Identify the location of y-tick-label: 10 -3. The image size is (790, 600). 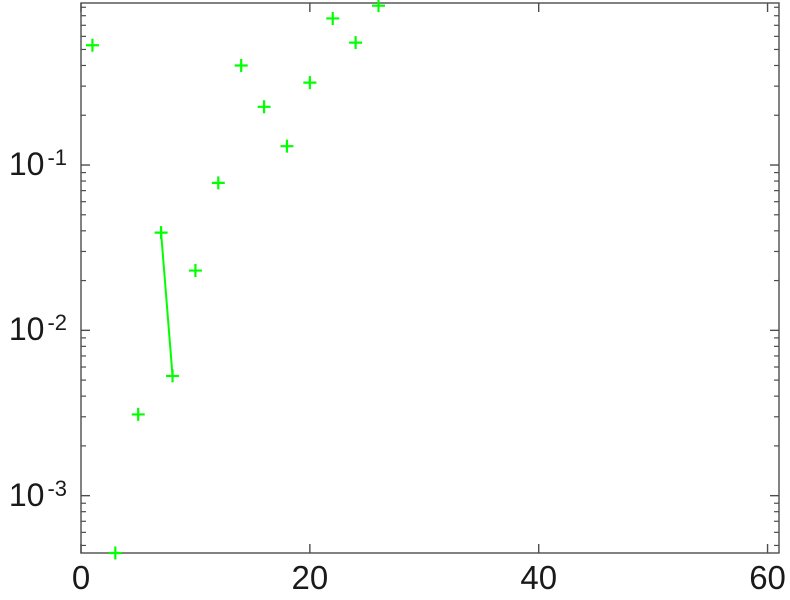
(33, 494).